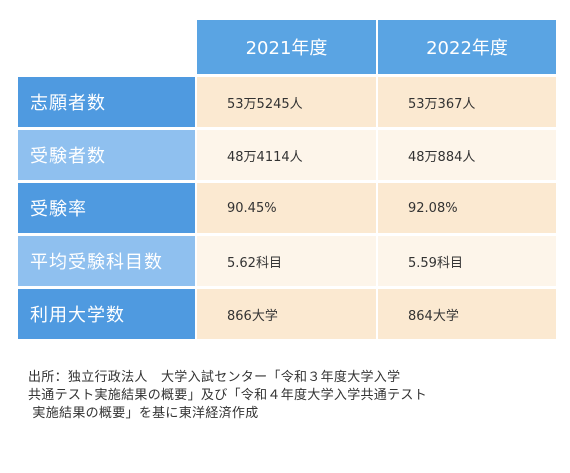  I want to click on value-examinees-2022: 48万884人, so click(467, 155).